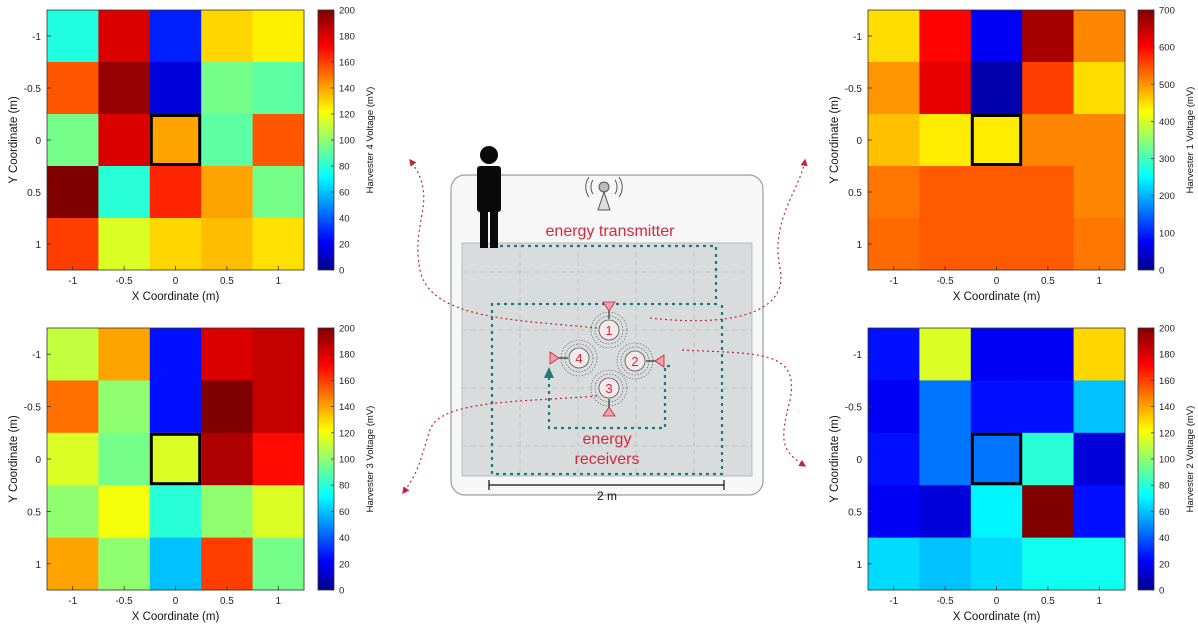  Describe the element at coordinates (370, 140) in the screenshot. I see `colorbar-label: Harvester 4 Voltage (mV)` at that location.